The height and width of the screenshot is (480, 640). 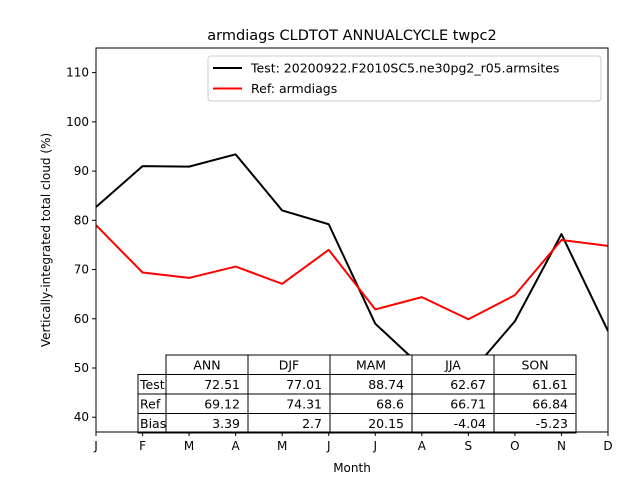 I want to click on table-cell-value: 68.6, so click(x=390, y=404).